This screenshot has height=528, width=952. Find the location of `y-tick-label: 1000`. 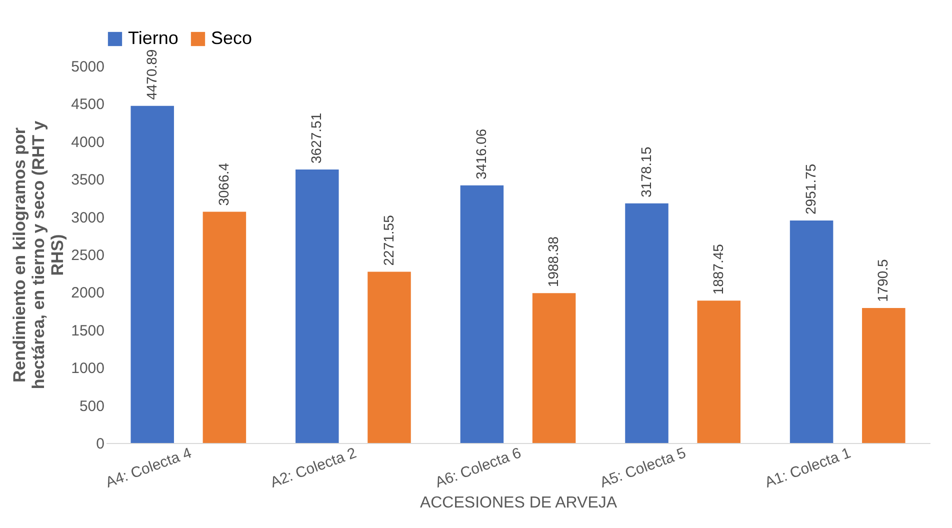

y-tick-label: 1000 is located at coordinates (87, 369).